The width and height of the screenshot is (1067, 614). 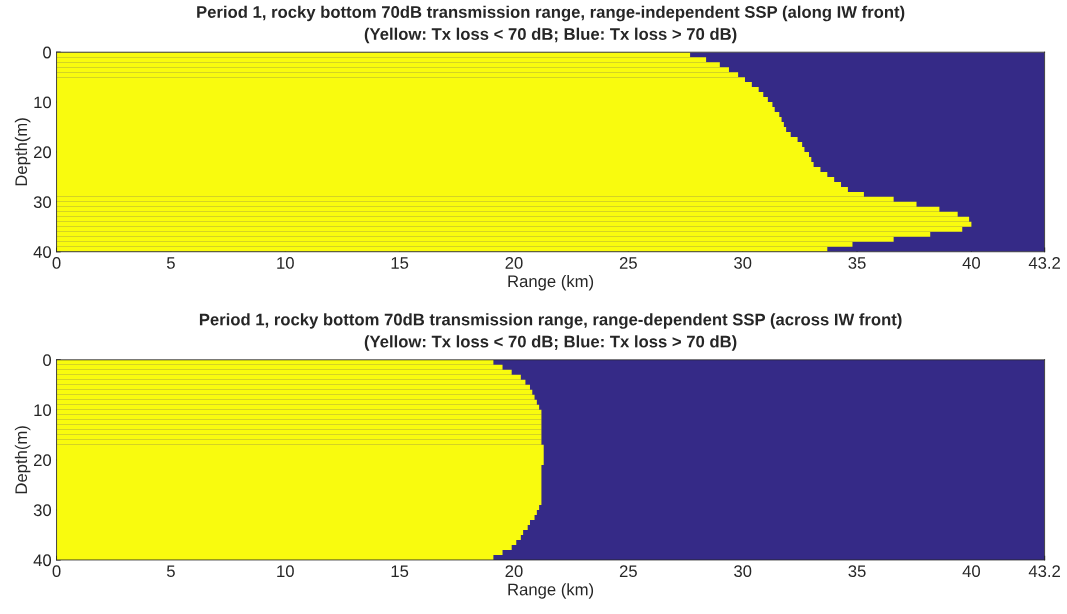 What do you see at coordinates (550, 321) in the screenshot?
I see `chart-title: Period 1, rocky bottom 70dB transmission range, range-dependent SSP (across IW front)` at bounding box center [550, 321].